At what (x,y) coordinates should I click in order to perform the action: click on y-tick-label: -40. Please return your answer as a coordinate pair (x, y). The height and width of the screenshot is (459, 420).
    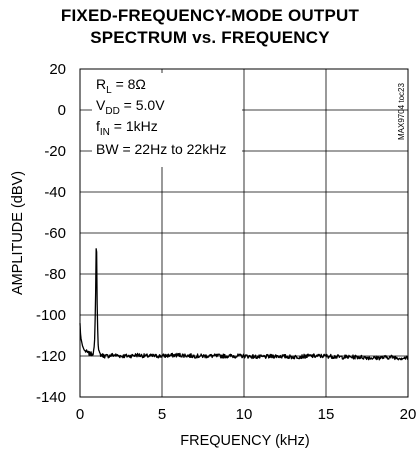
    Looking at the image, I should click on (55, 192).